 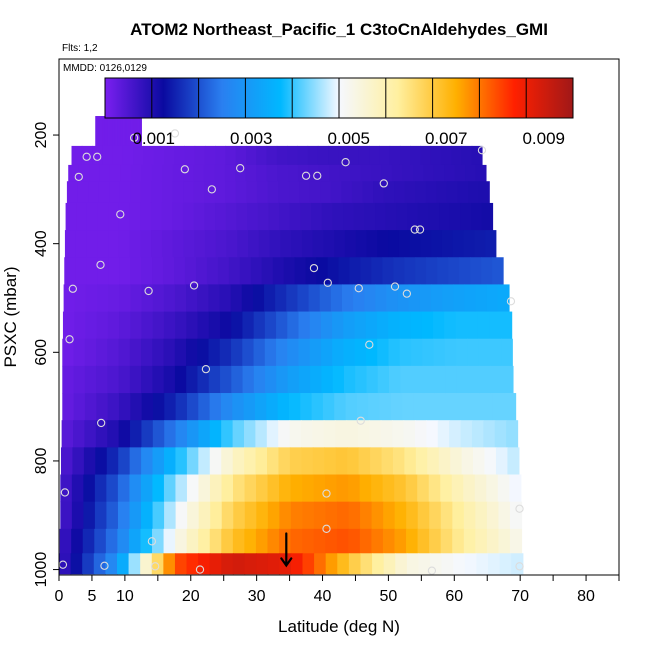 What do you see at coordinates (337, 590) in the screenshot?
I see `x-axis-ticks: 0 5 10 20 30 40 50 60 70 80` at bounding box center [337, 590].